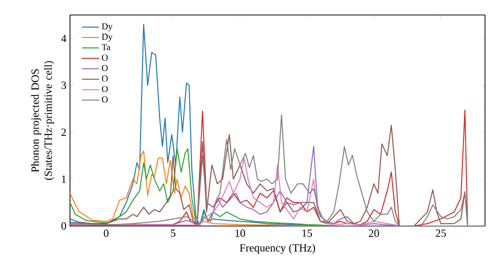 This screenshot has width=500, height=280. I want to click on legend-label: Ta, so click(106, 47).